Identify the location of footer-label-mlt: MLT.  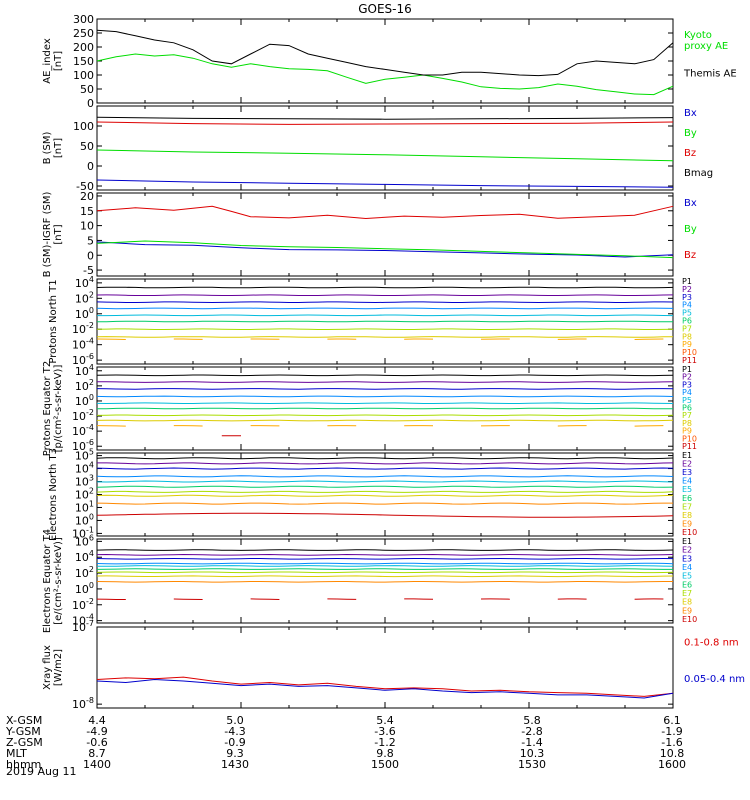
(16, 753).